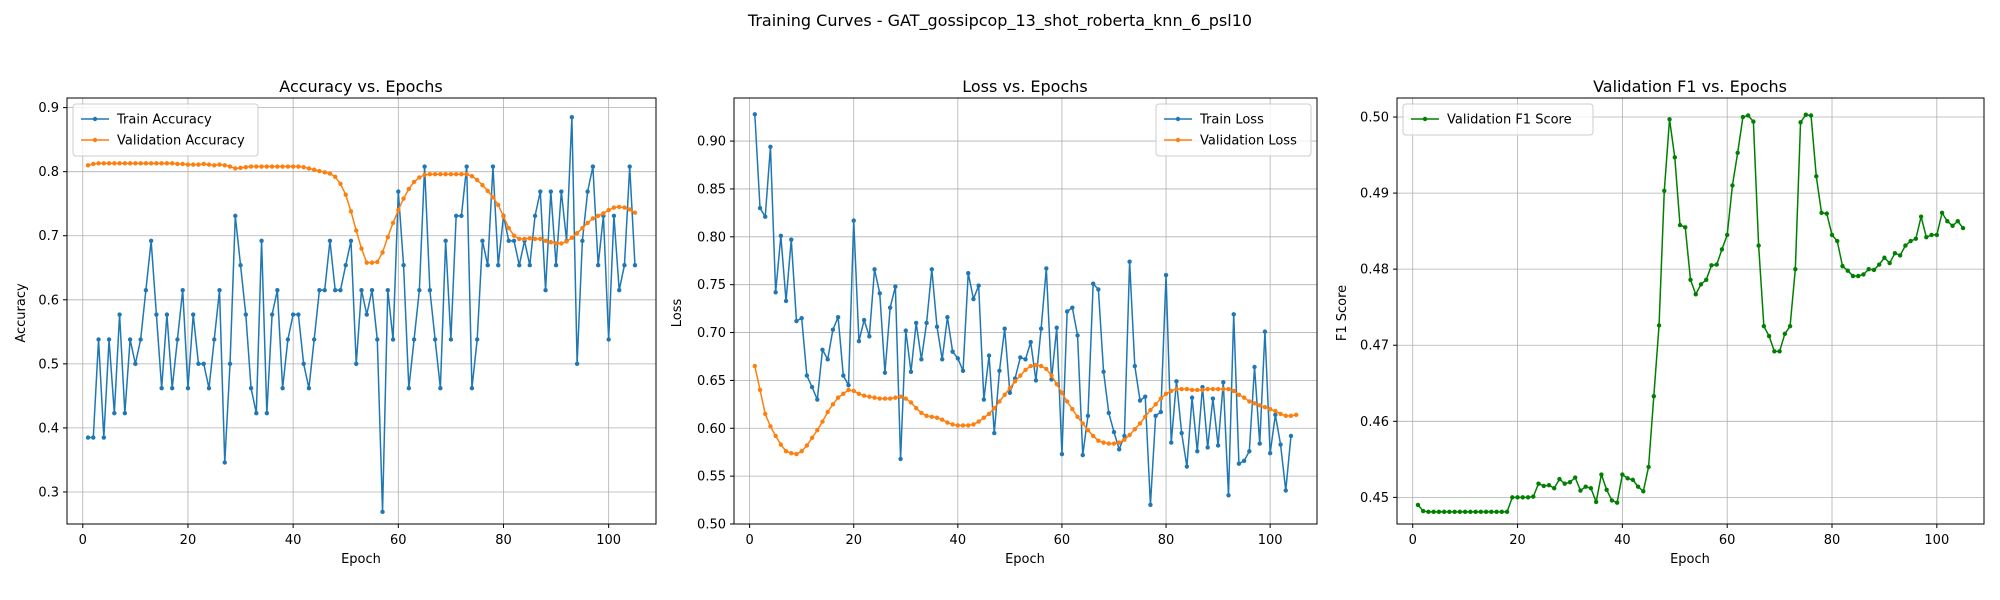  Describe the element at coordinates (21, 313) in the screenshot. I see `accuracy-ylabel: Accuracy` at that location.